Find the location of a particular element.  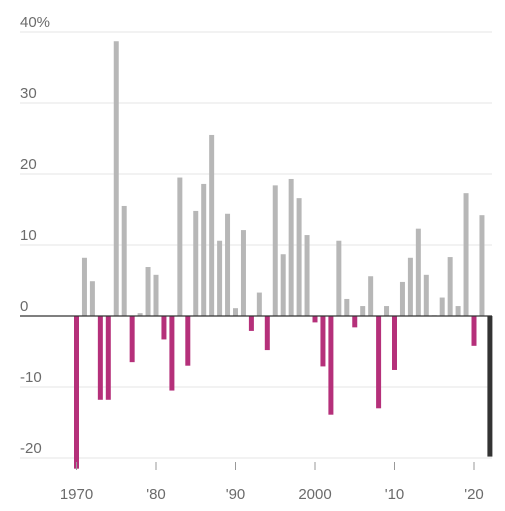

y-tick-label: 10 is located at coordinates (28, 235).